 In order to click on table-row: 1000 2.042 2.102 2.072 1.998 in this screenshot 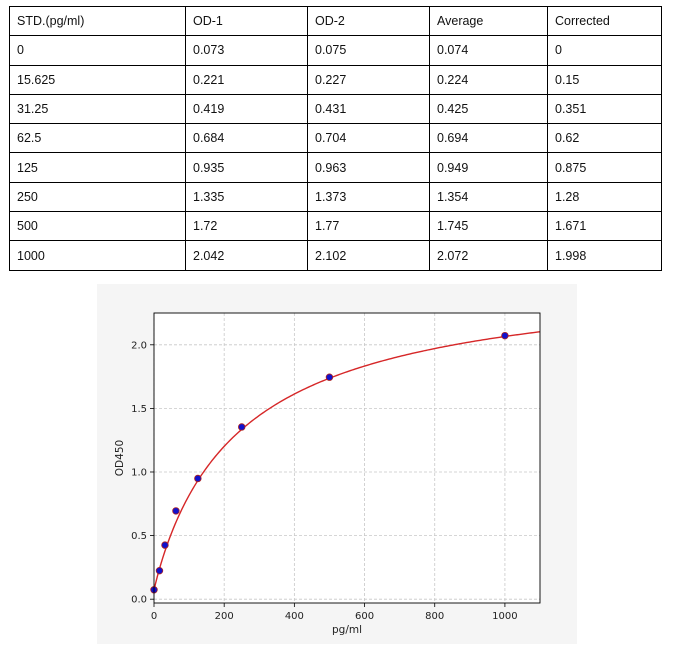, I will do `click(335, 255)`.